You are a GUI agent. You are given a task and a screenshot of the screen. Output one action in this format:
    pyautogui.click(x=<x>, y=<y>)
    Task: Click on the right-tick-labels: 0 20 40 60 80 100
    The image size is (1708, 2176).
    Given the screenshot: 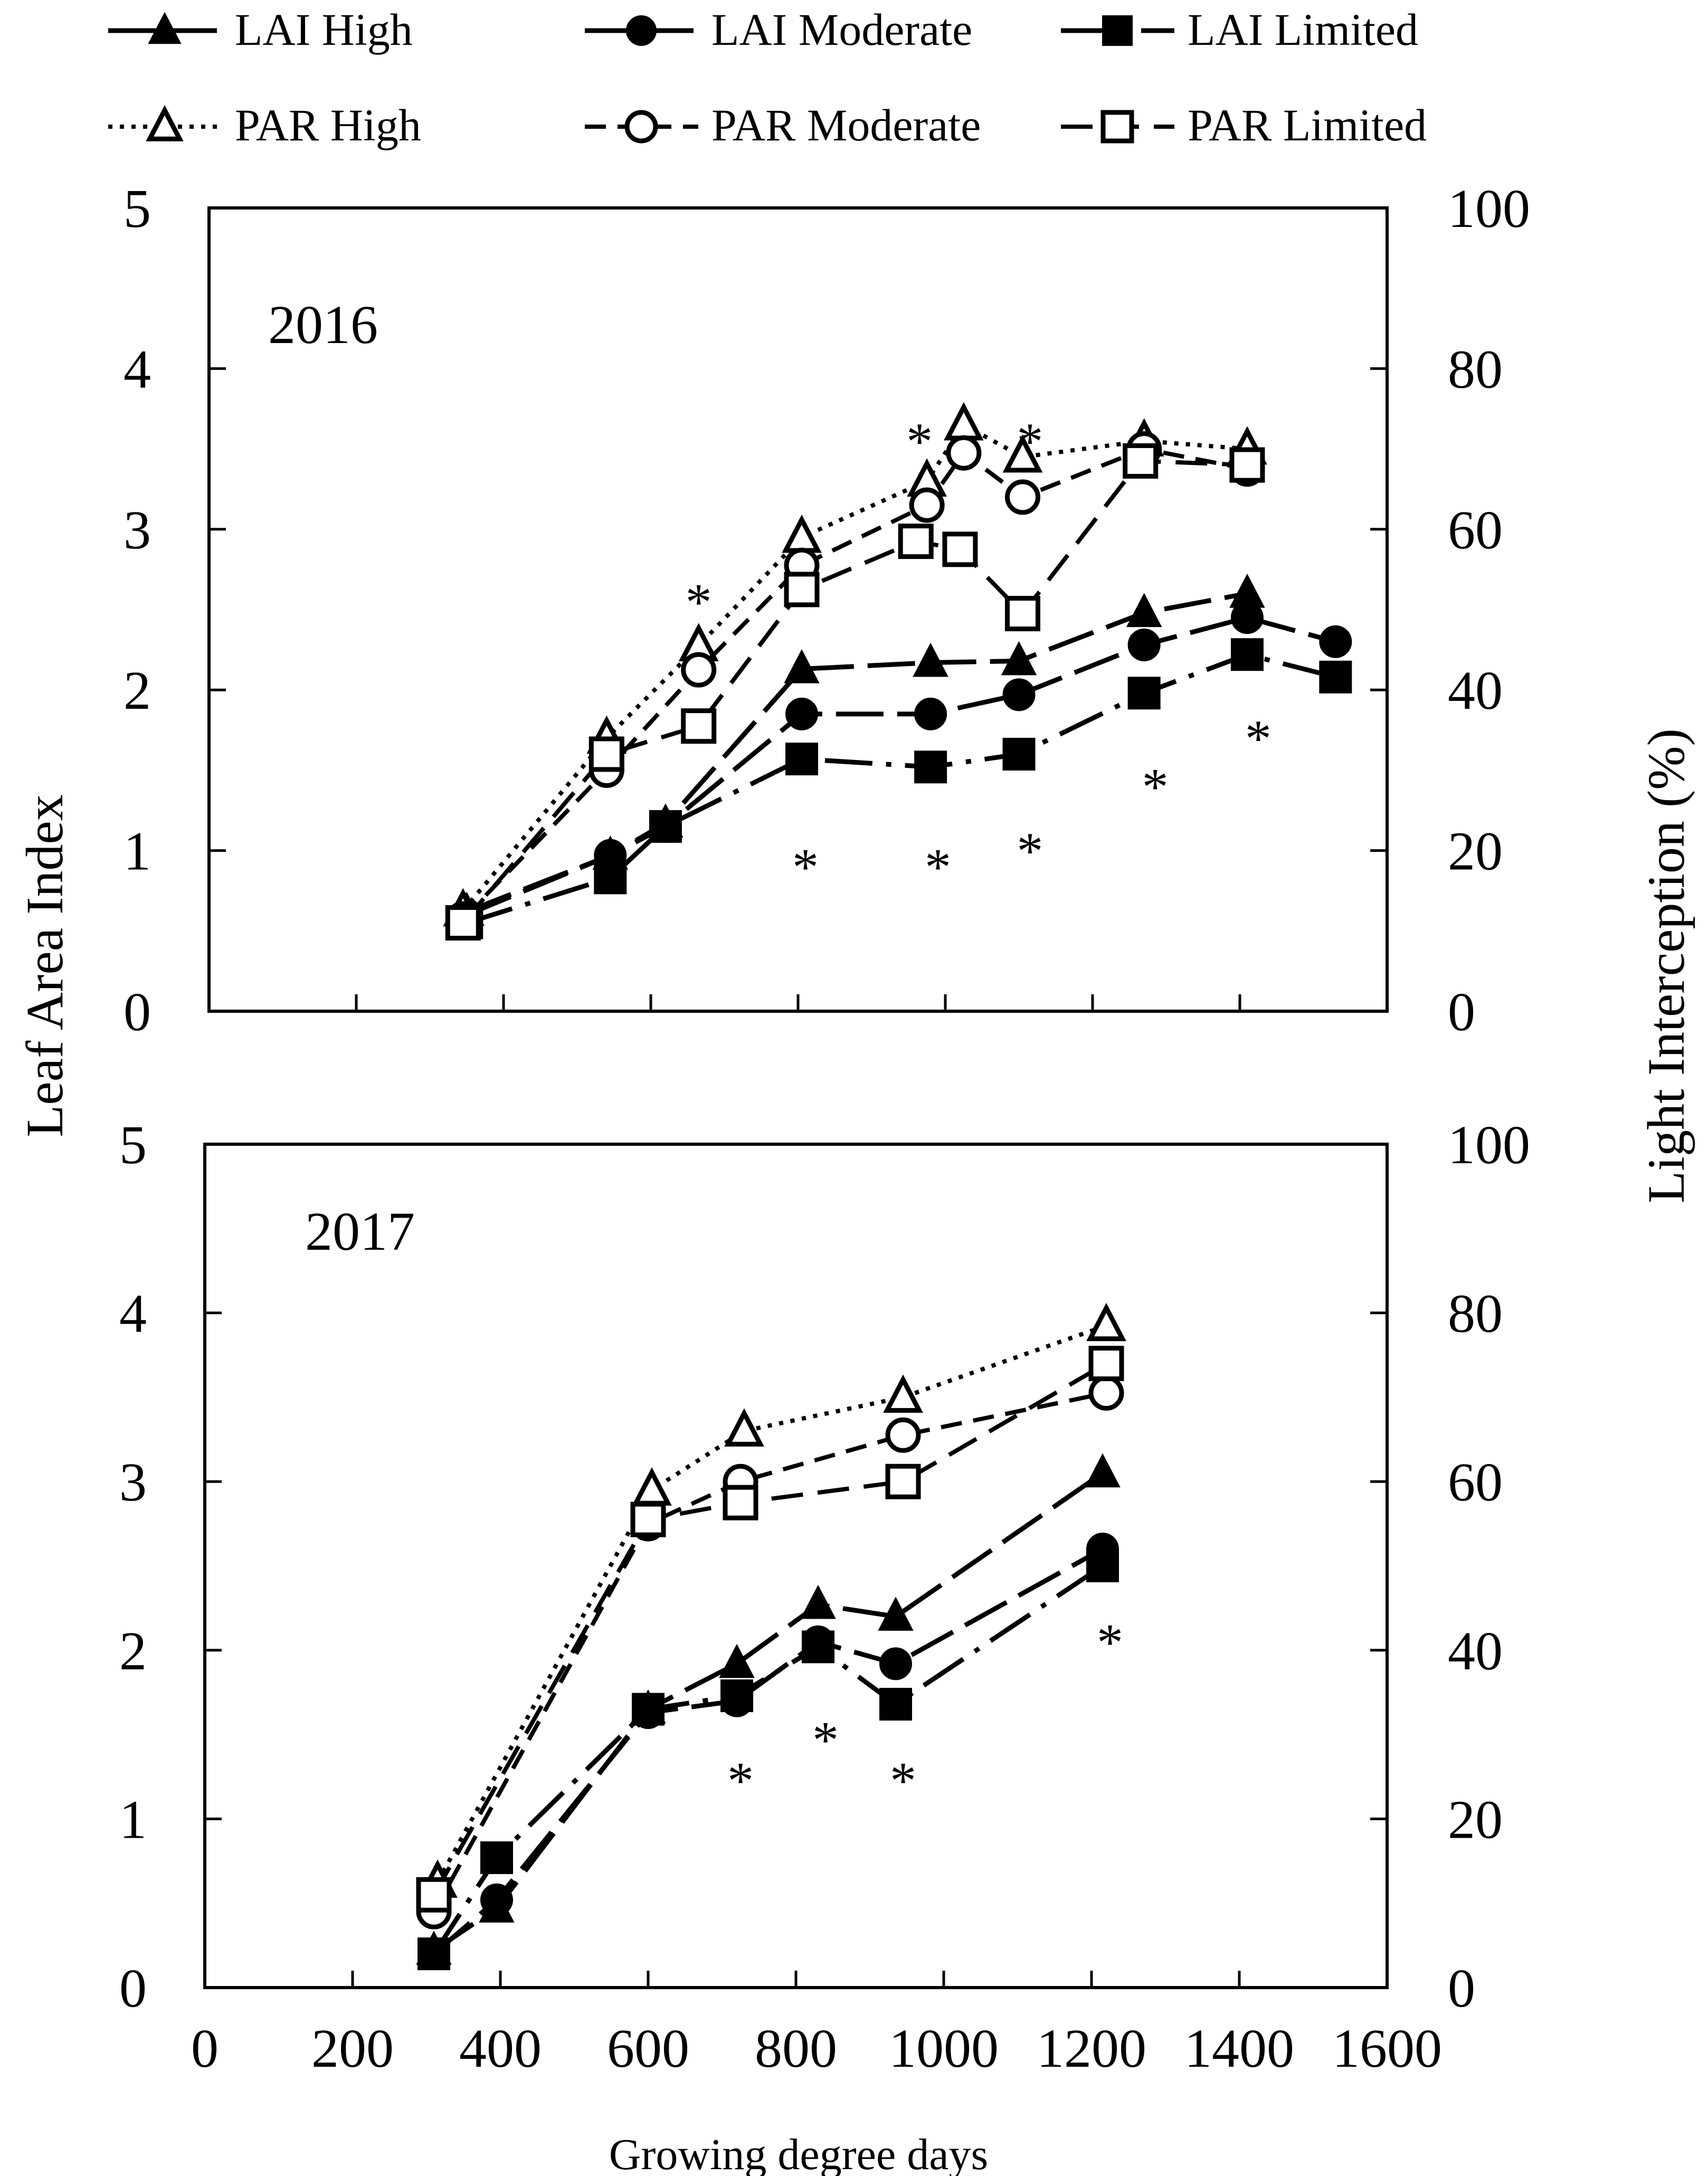 What is the action you would take?
    pyautogui.click(x=1489, y=1567)
    